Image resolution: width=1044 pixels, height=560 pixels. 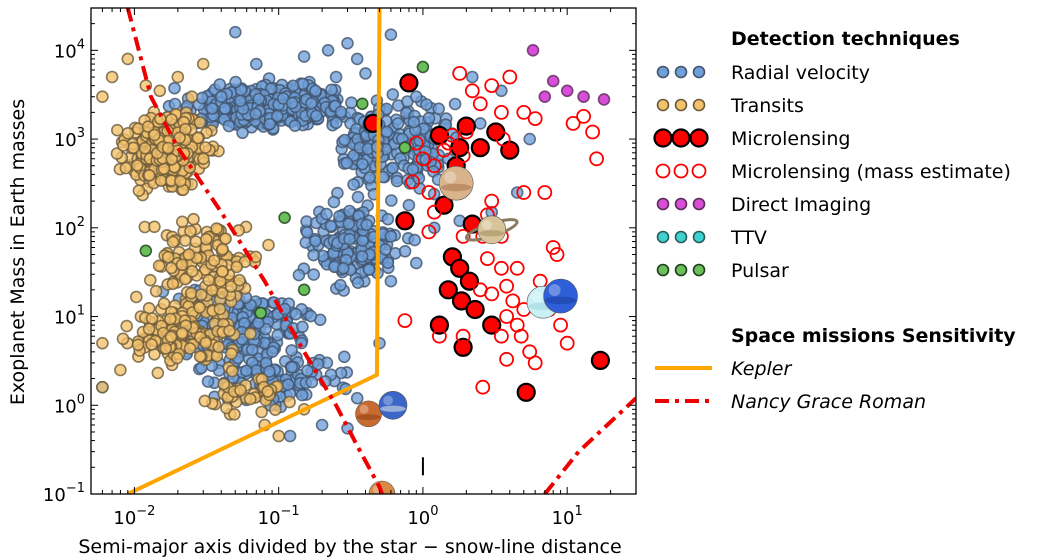 What do you see at coordinates (711, 238) in the screenshot?
I see `legend-item: TTV` at bounding box center [711, 238].